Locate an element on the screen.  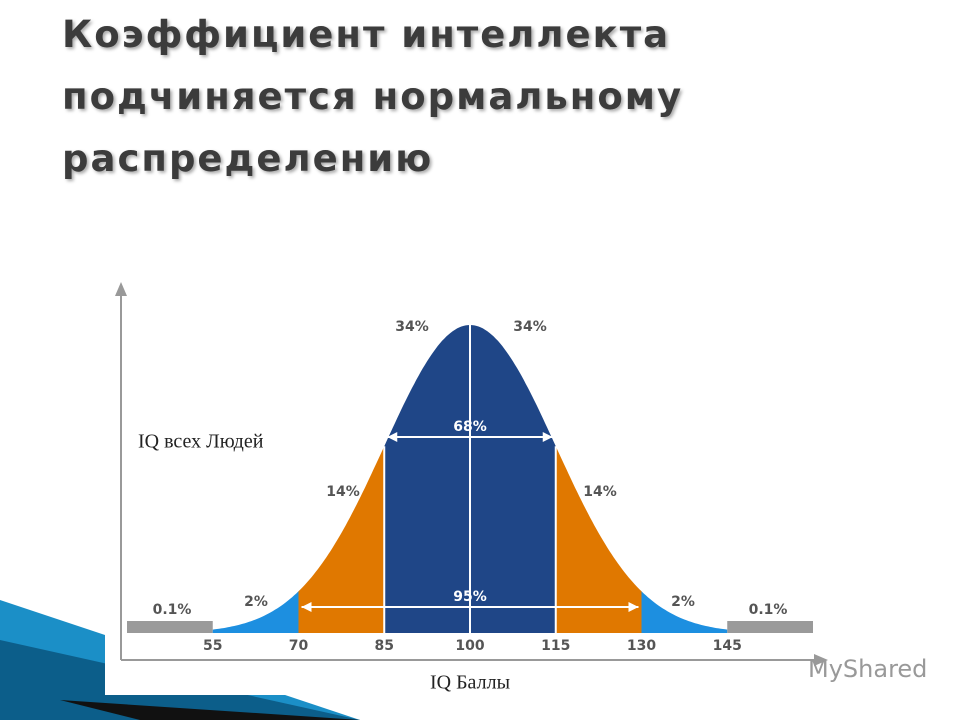
span-label: 68% is located at coordinates (470, 427).